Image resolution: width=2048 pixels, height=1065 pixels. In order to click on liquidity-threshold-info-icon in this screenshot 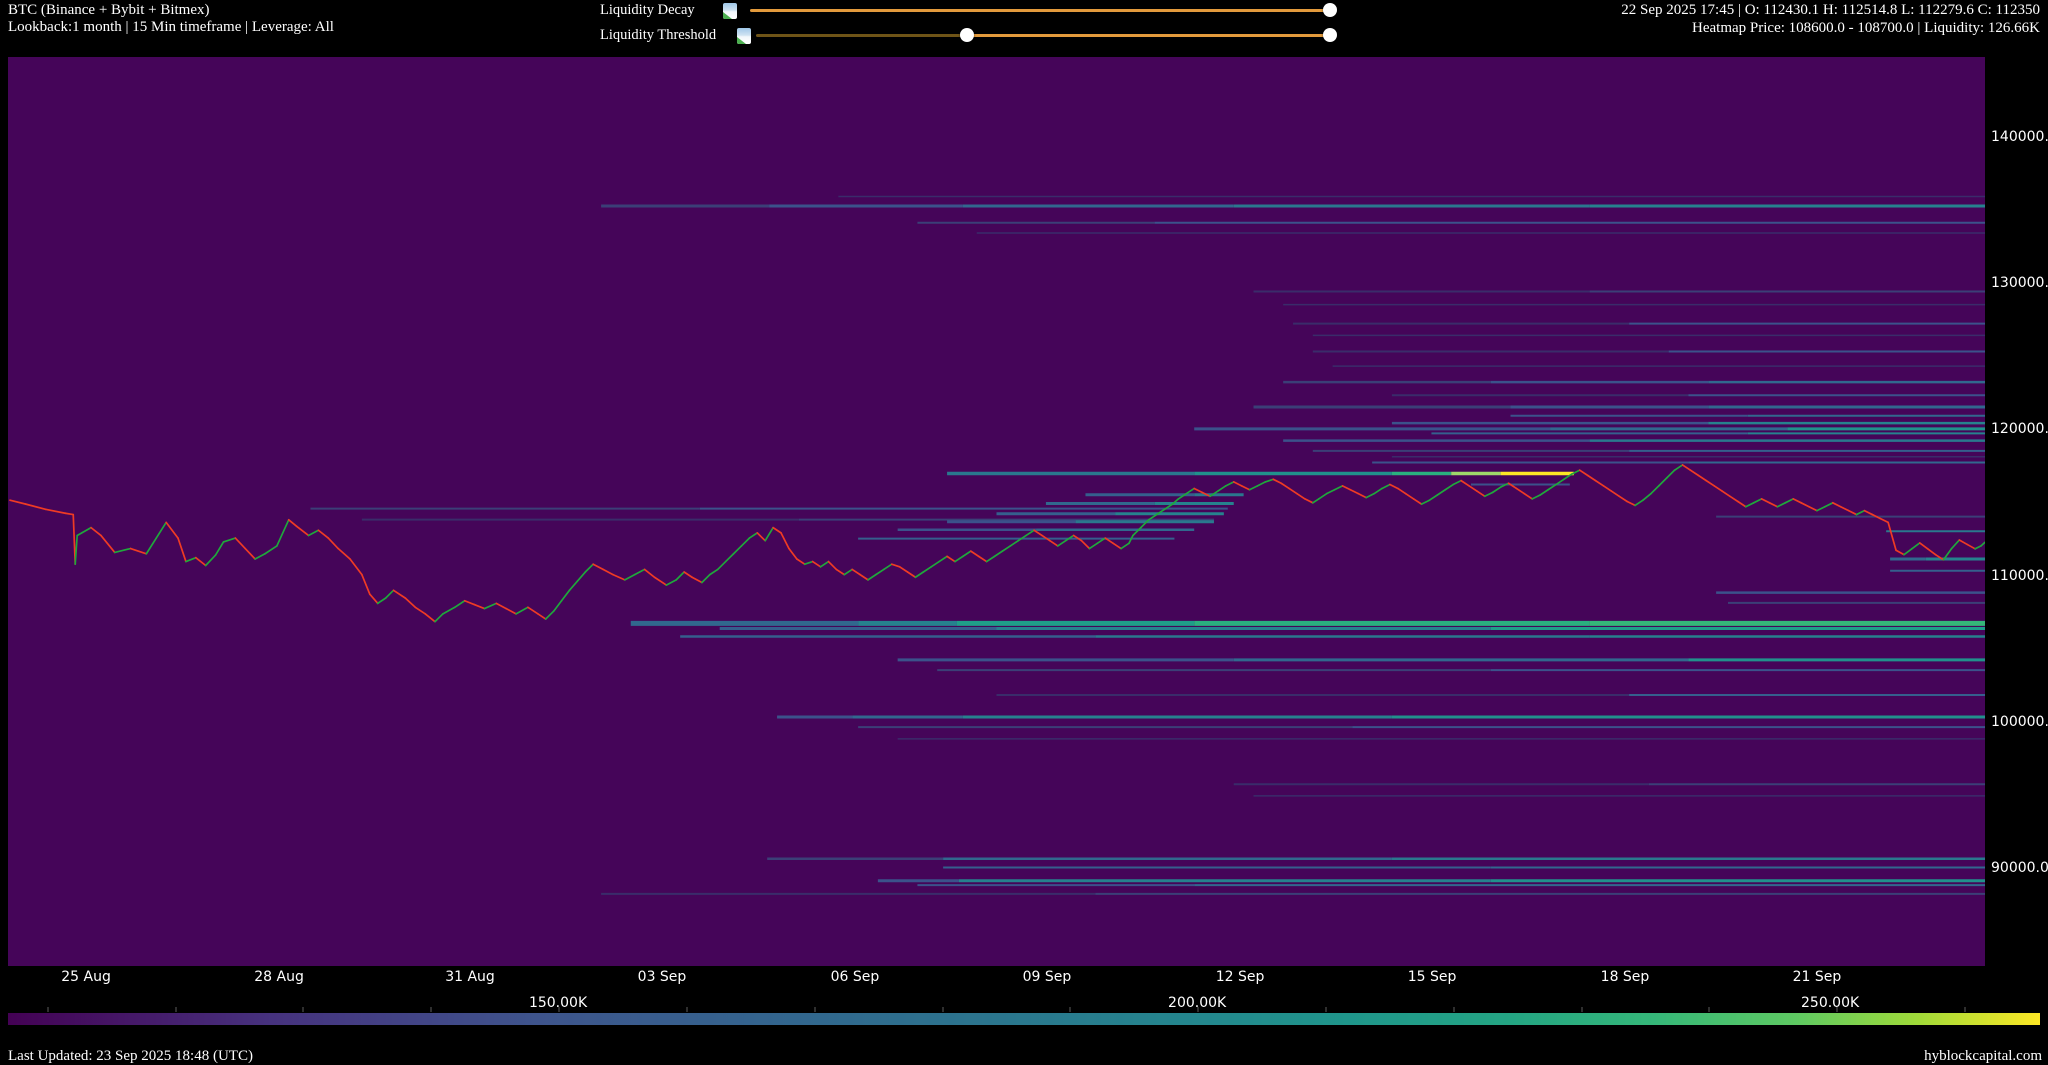, I will do `click(744, 36)`.